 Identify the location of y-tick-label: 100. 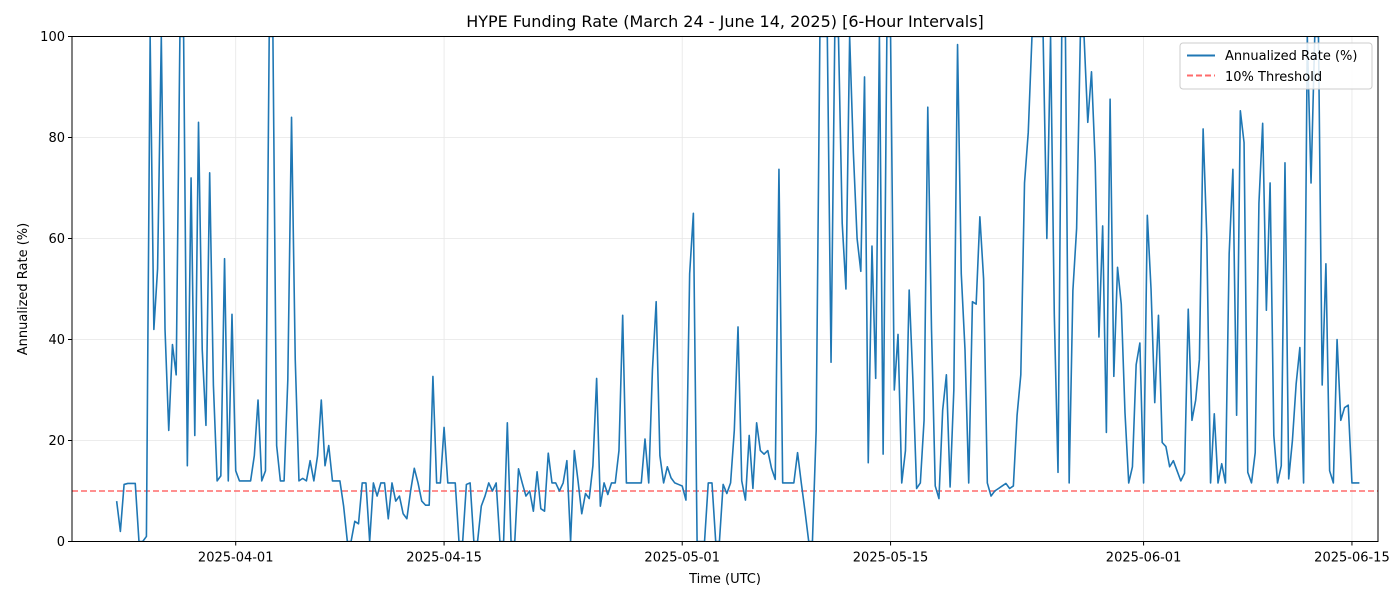
(52, 37).